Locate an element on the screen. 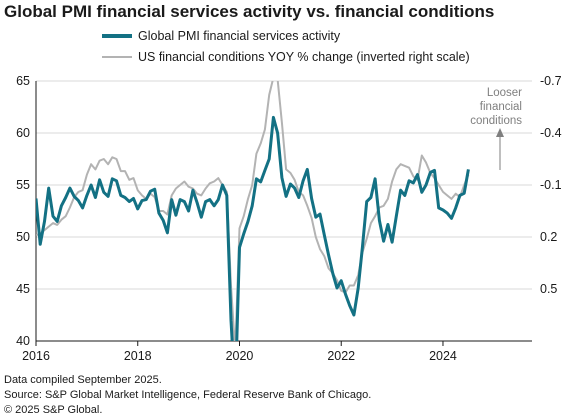  y-right-tick-label: -0.7 is located at coordinates (551, 81).